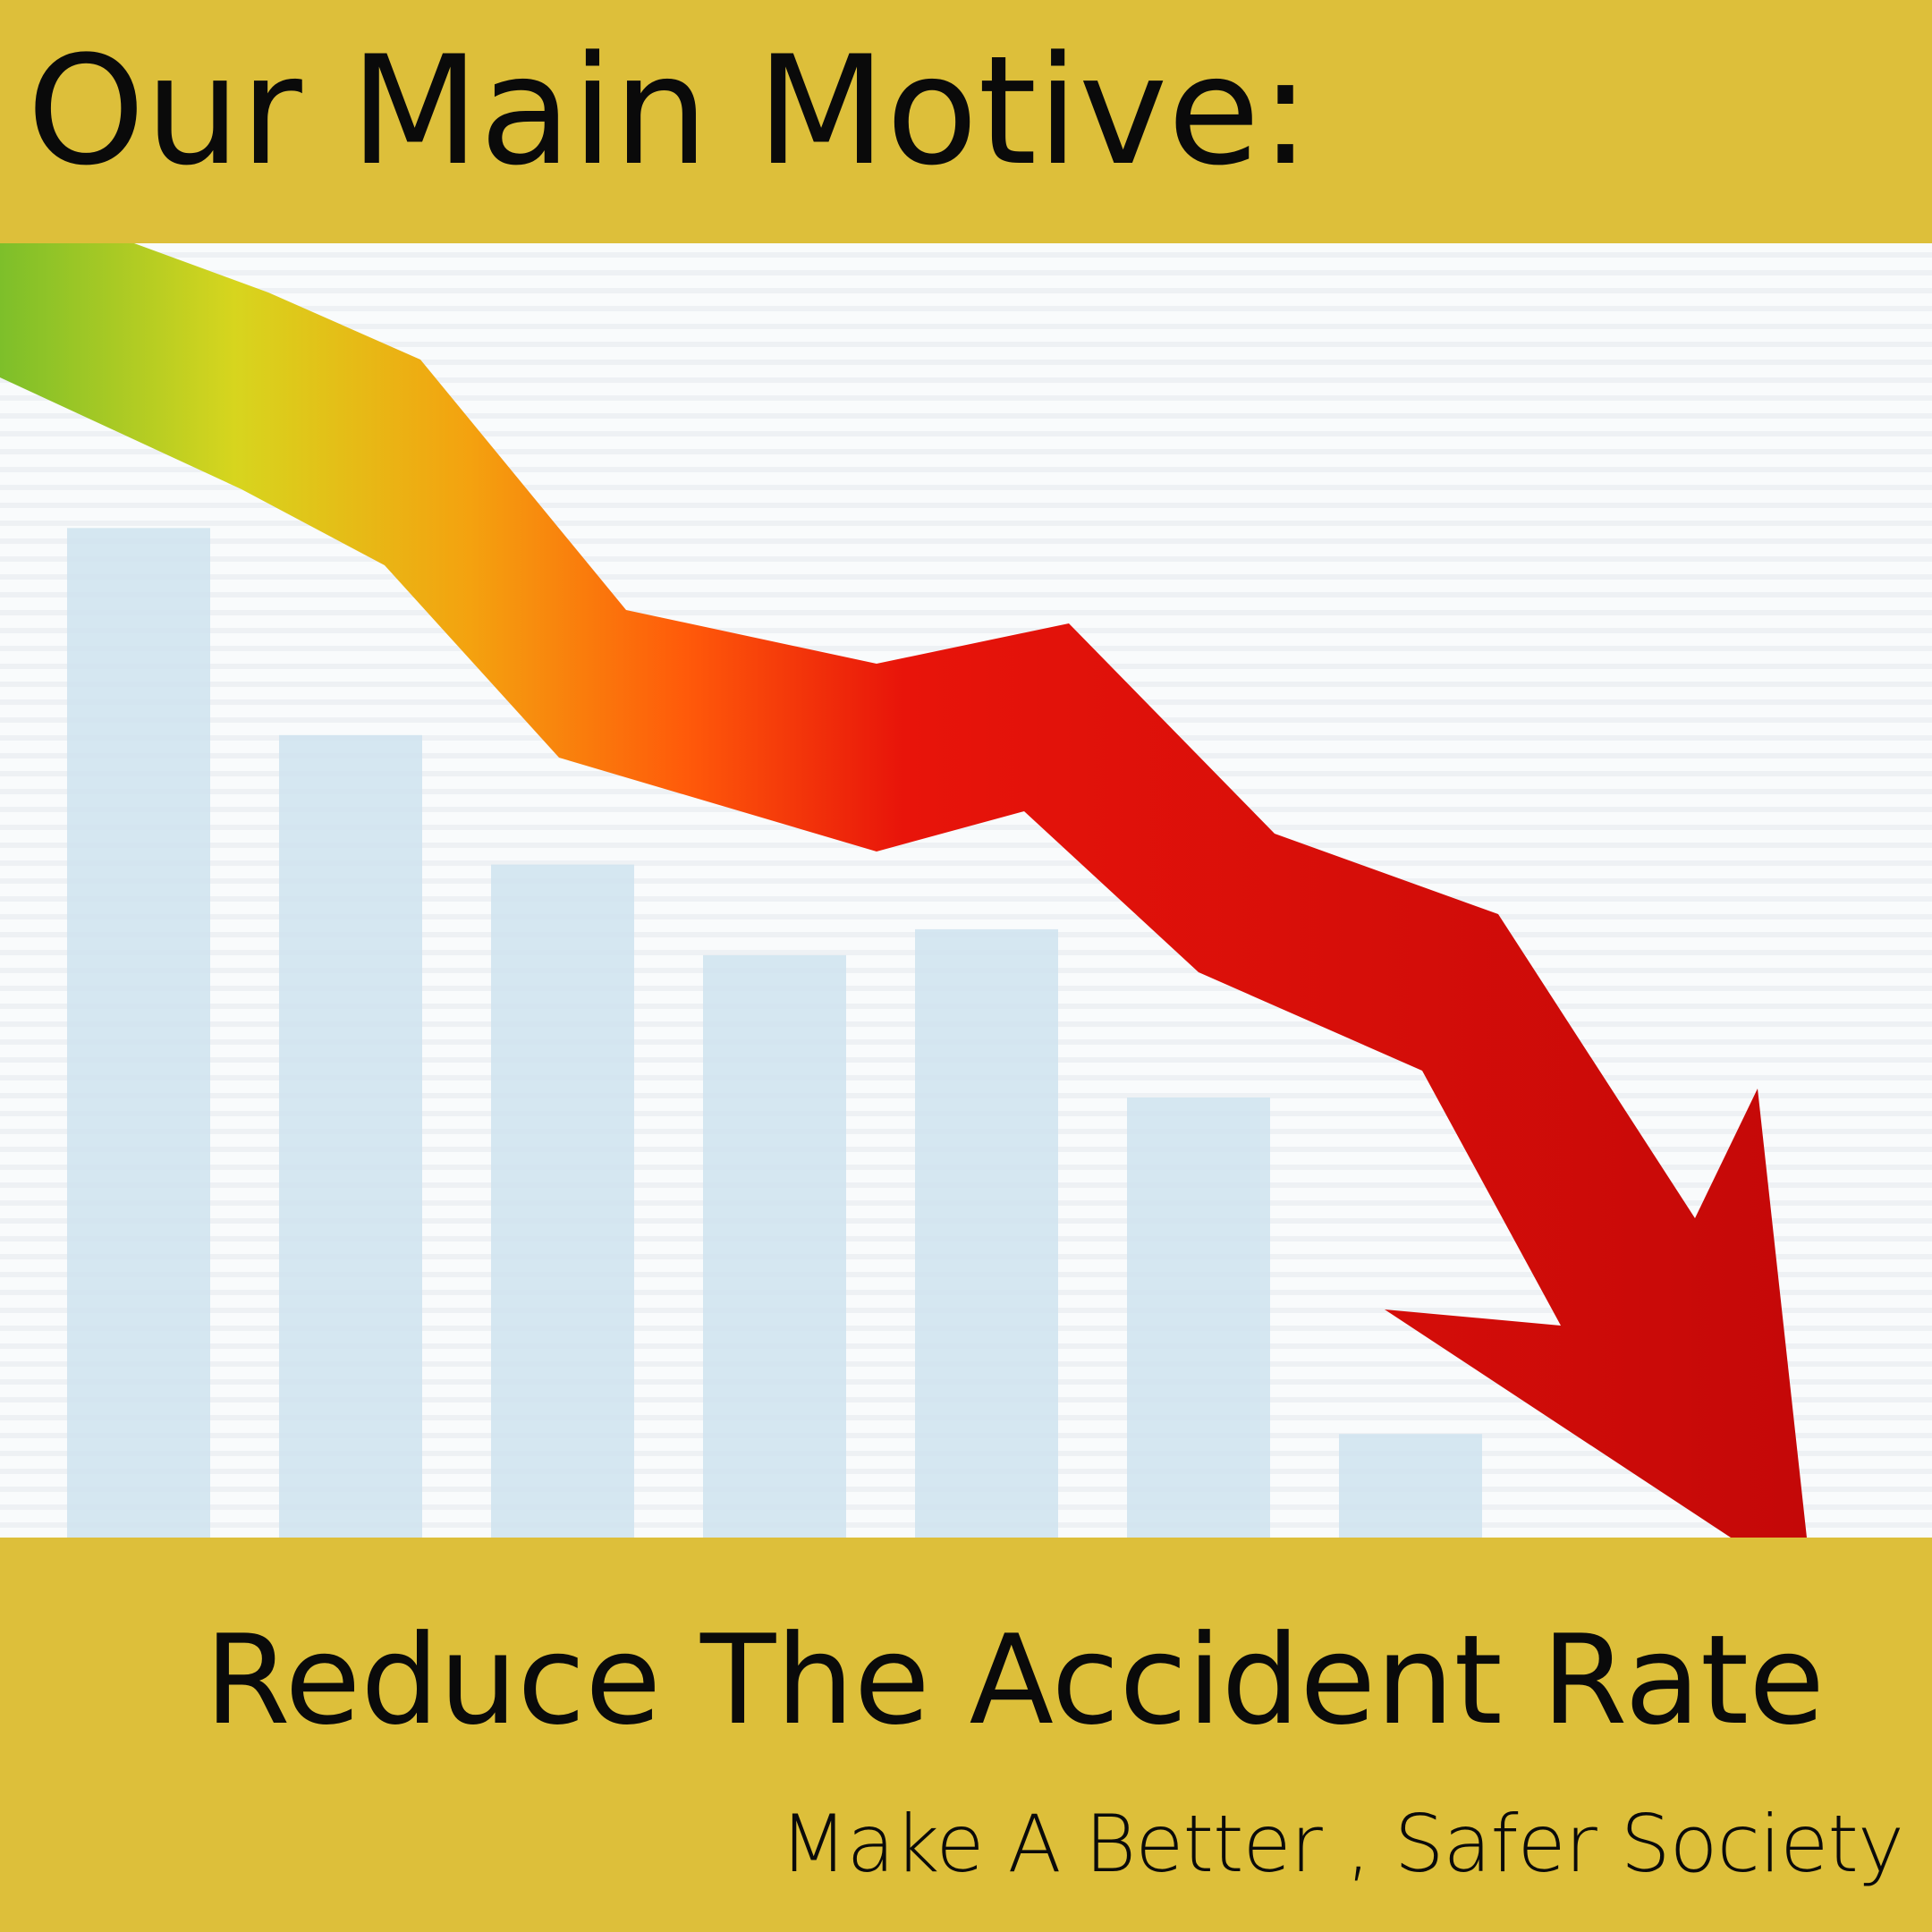 Image resolution: width=1932 pixels, height=1932 pixels. I want to click on tagline: Reduce The Accident Rate, so click(1014, 1680).